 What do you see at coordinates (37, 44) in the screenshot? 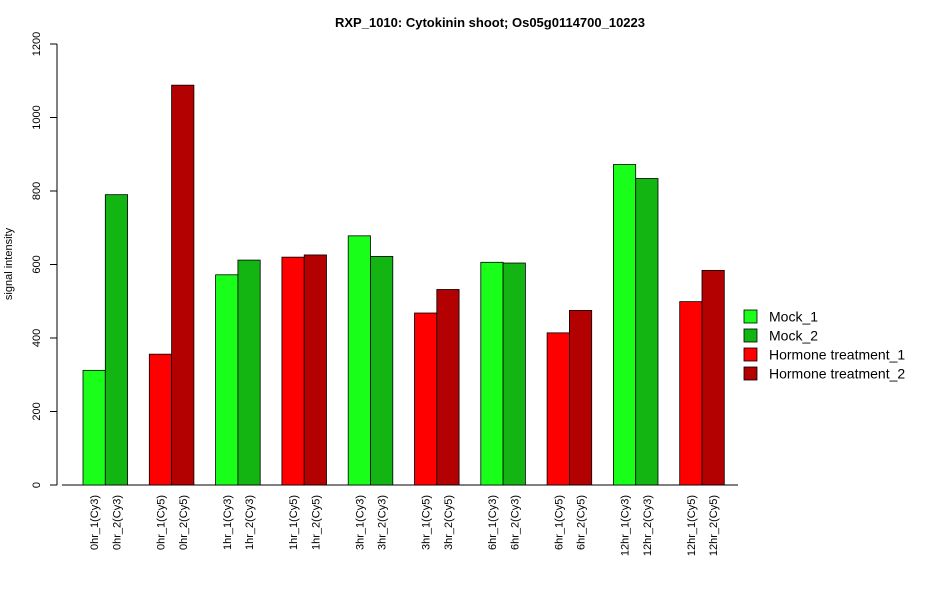
I see `y-tick-label: 1200` at bounding box center [37, 44].